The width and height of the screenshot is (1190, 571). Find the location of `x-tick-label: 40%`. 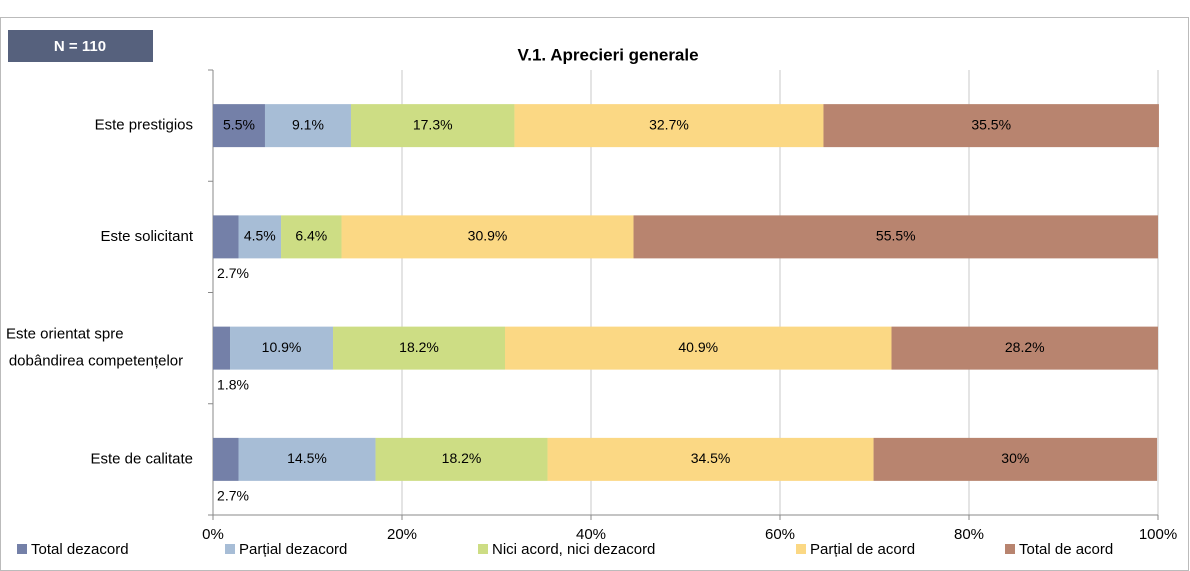

x-tick-label: 40% is located at coordinates (591, 534).